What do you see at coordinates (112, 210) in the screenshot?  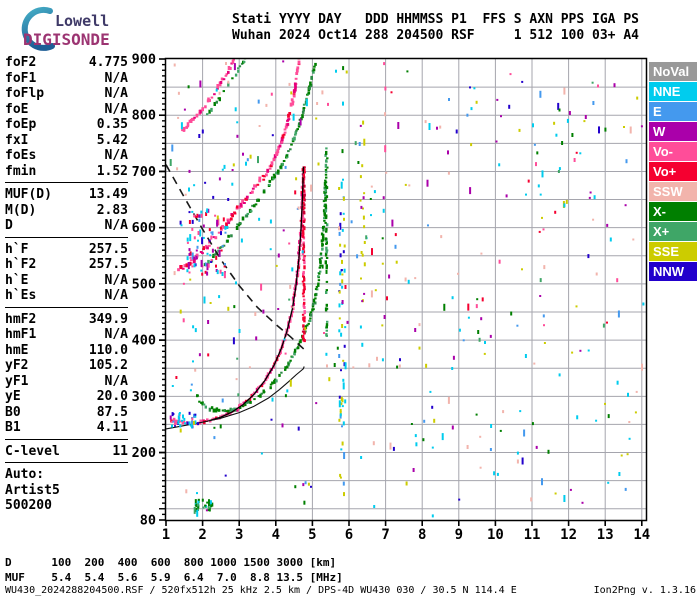 I see `param-value: 2.83` at bounding box center [112, 210].